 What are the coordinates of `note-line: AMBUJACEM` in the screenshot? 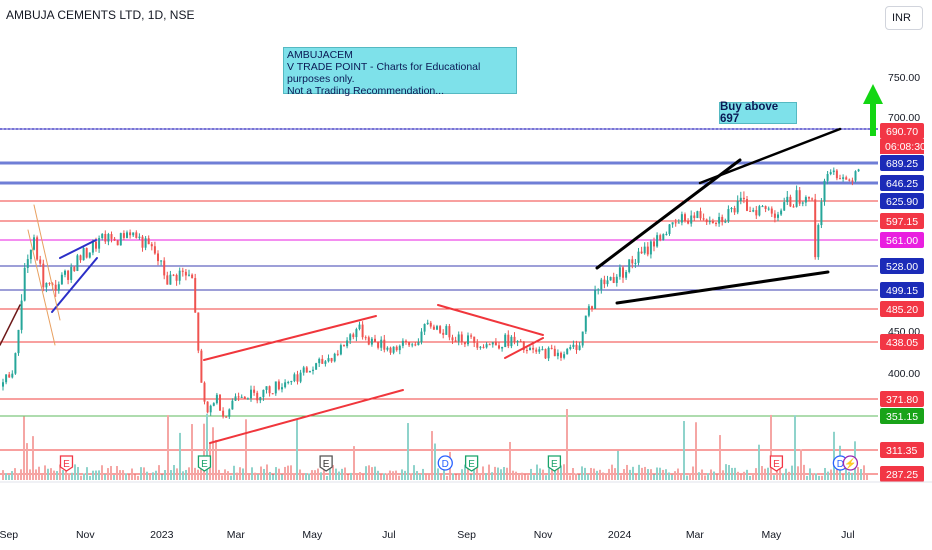 It's located at (320, 55).